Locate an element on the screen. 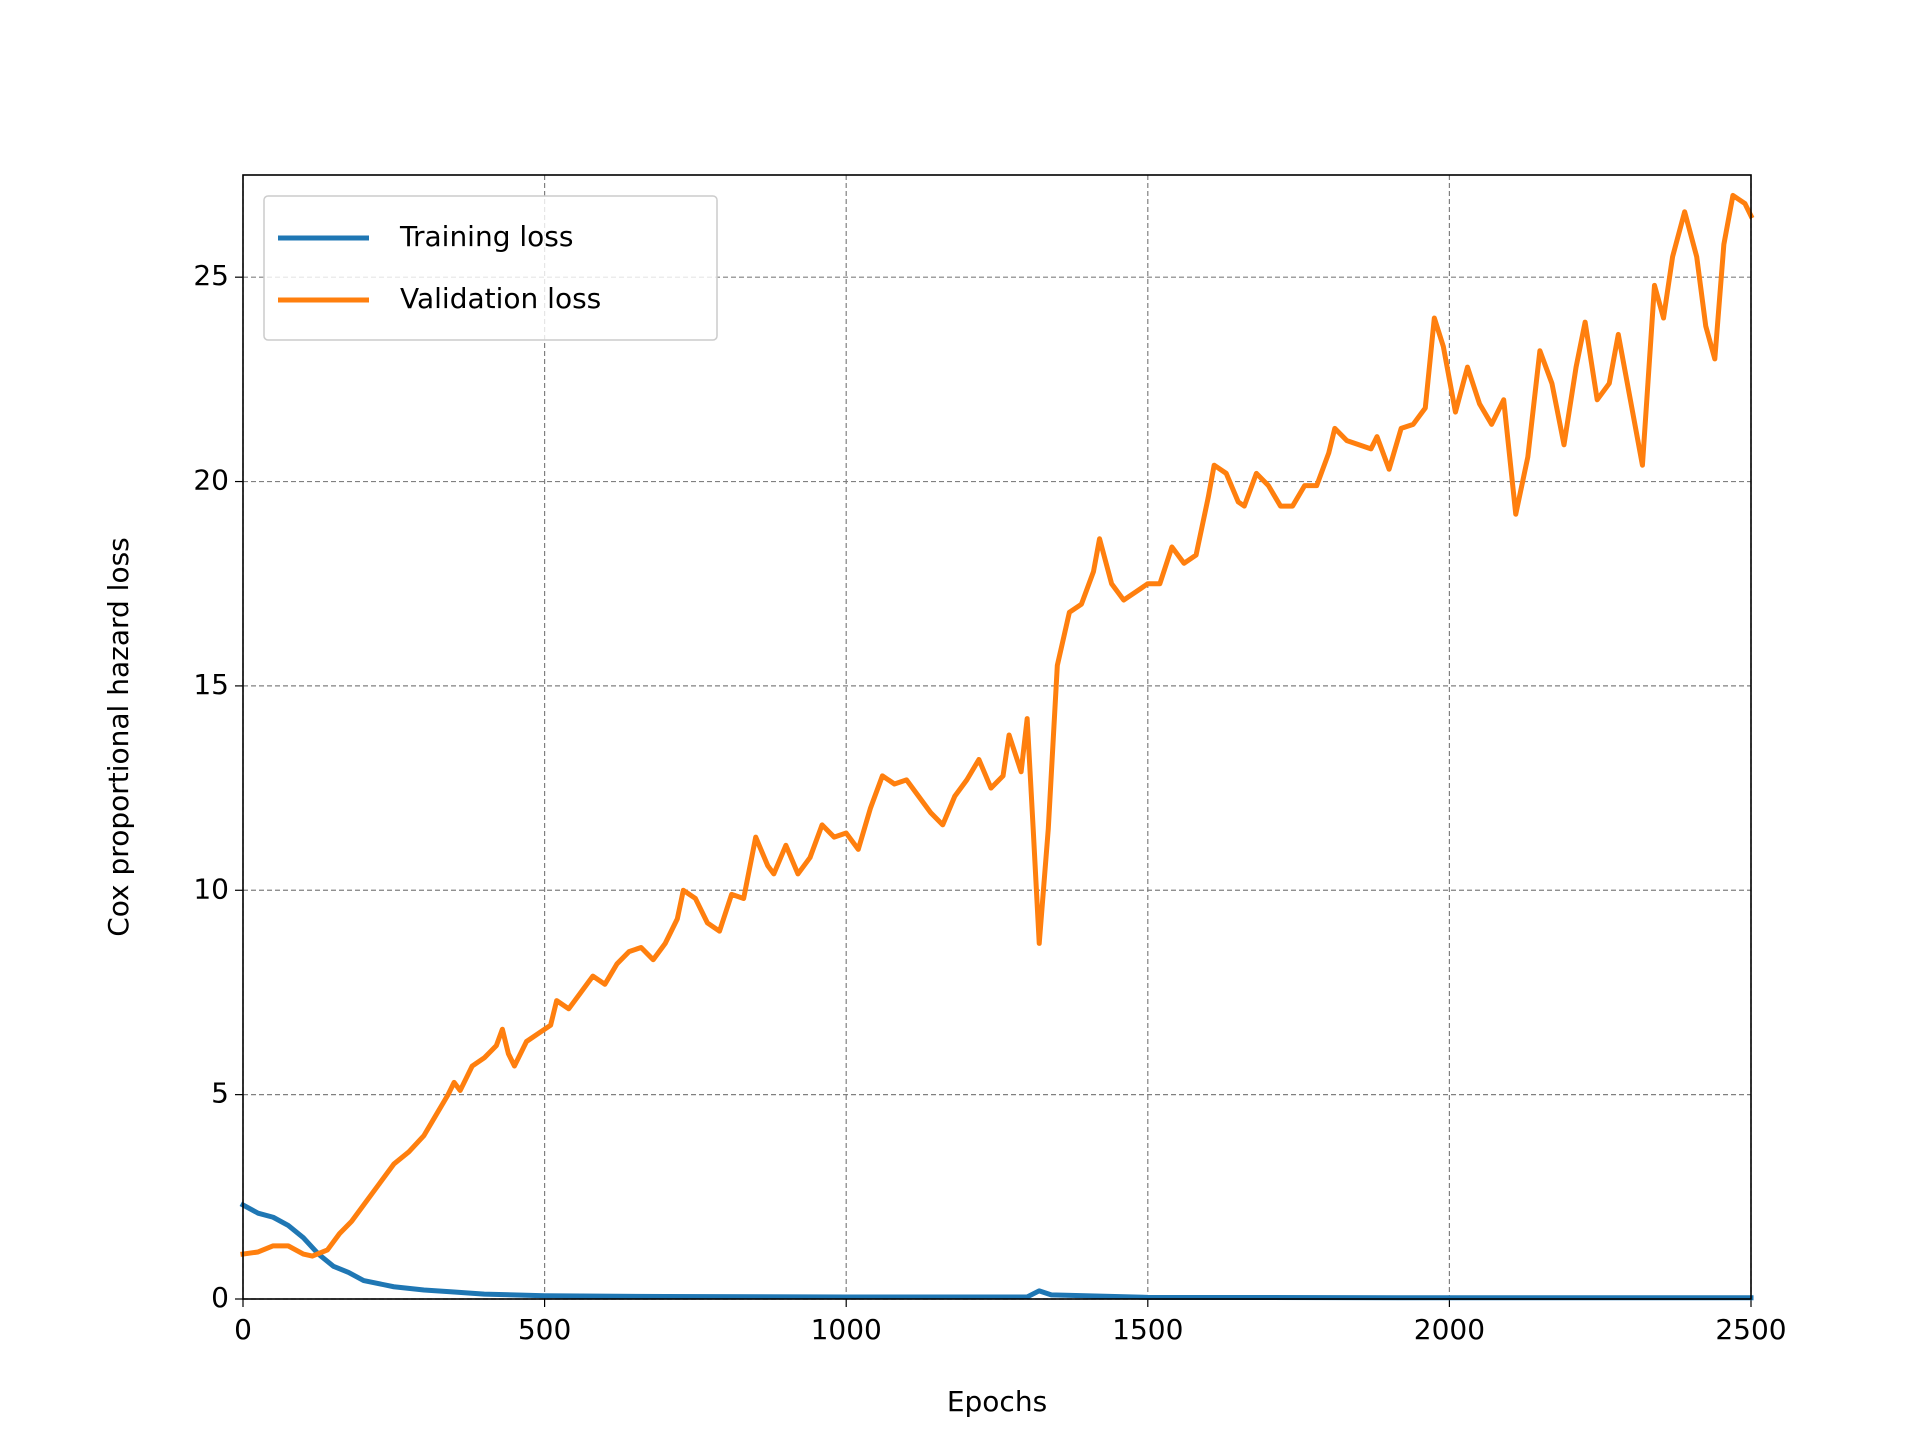  x-tick-label: 500 is located at coordinates (544, 1329).